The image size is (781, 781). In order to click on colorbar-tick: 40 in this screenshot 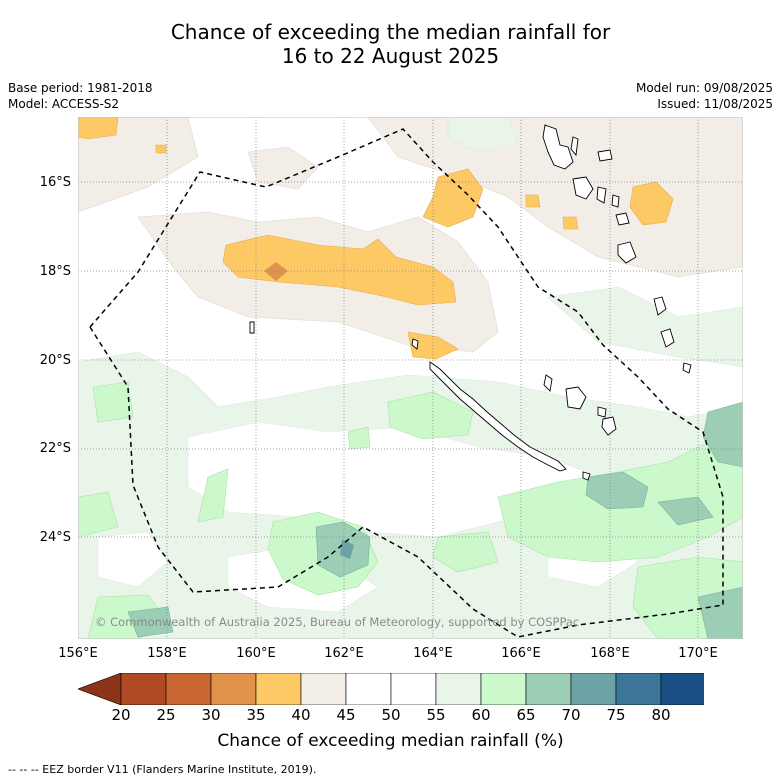, I will do `click(301, 715)`.